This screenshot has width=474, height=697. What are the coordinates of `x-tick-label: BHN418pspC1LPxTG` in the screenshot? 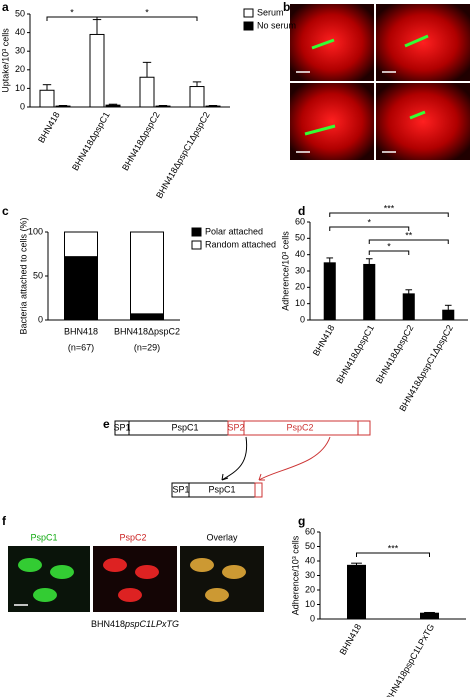 It's located at (410, 659).